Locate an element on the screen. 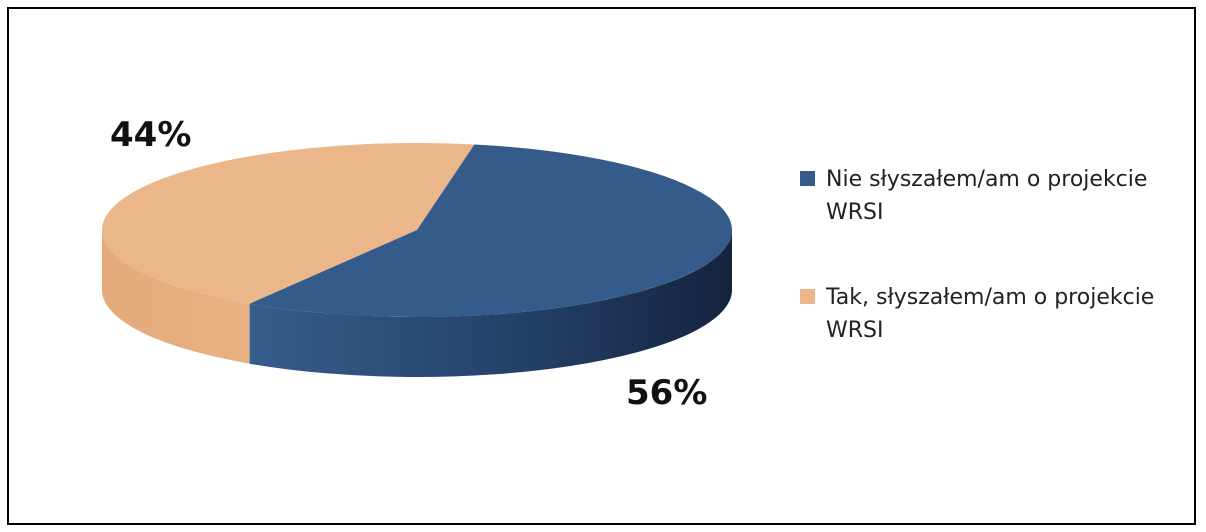  pie-slice-side-blue is located at coordinates (491, 303).